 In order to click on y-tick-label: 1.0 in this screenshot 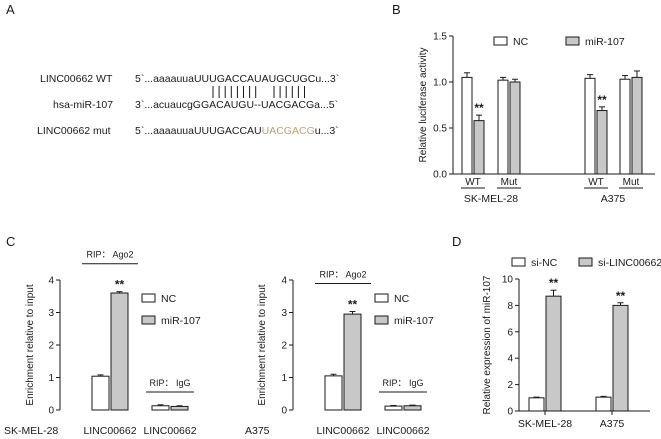, I will do `click(440, 83)`.